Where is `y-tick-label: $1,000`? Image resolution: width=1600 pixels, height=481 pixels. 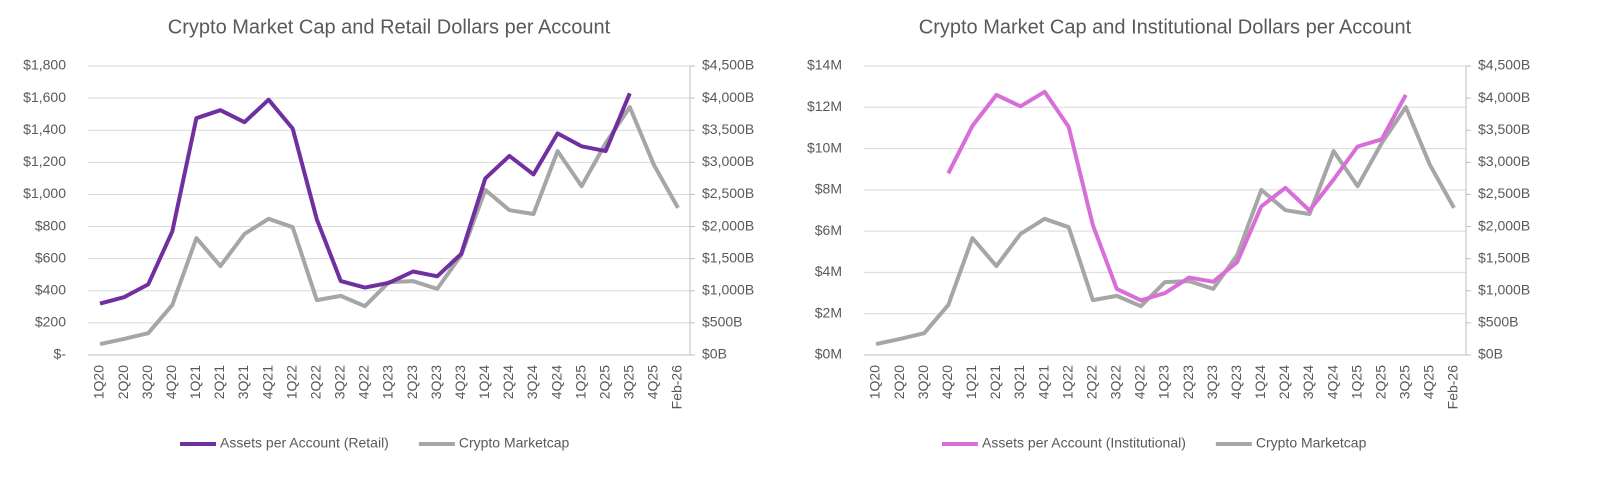 y-tick-label: $1,000 is located at coordinates (44, 193).